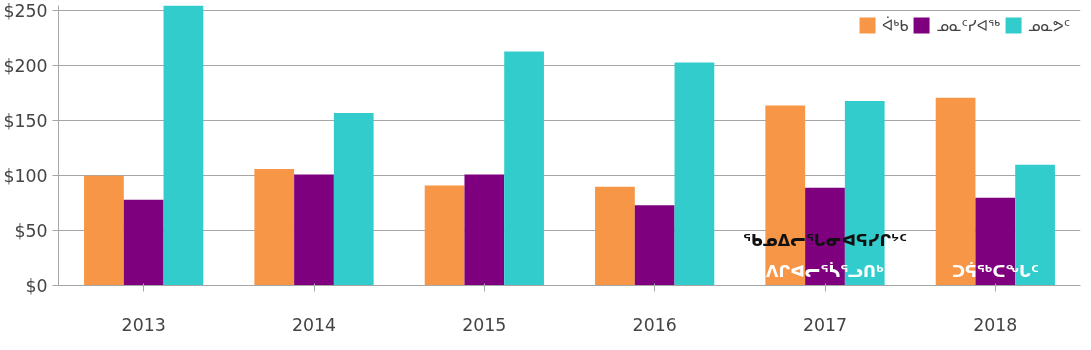 The height and width of the screenshot is (350, 1091). What do you see at coordinates (36, 285) in the screenshot?
I see `y-tick-label: $0` at bounding box center [36, 285].